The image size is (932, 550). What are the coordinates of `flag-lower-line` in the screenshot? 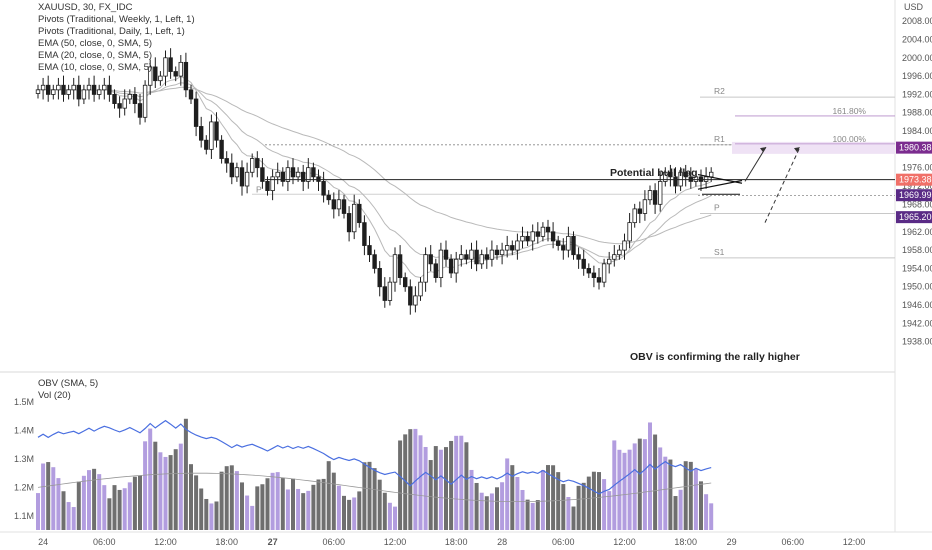 It's located at (720, 184).